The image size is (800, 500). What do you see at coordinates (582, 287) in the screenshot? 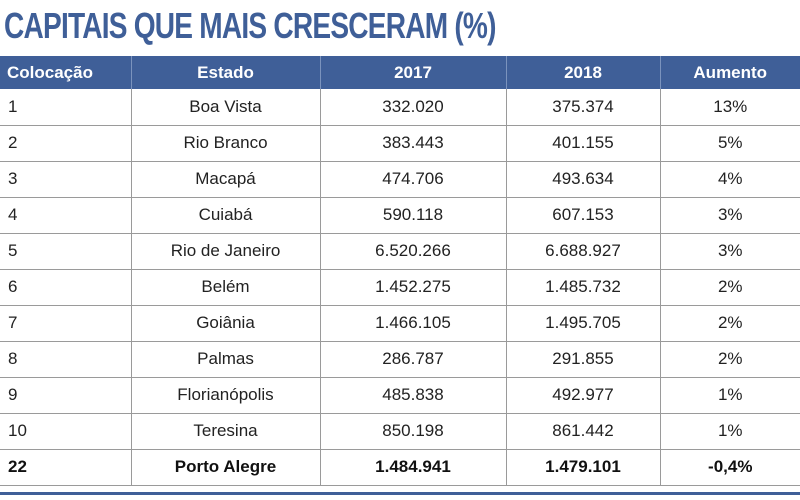
I see `cell-2018: 1.485.732` at bounding box center [582, 287].